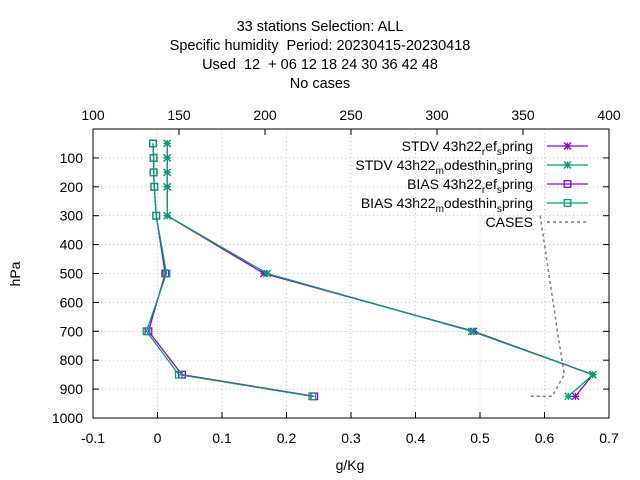  What do you see at coordinates (509, 222) in the screenshot?
I see `legend-label-4: CASES` at bounding box center [509, 222].